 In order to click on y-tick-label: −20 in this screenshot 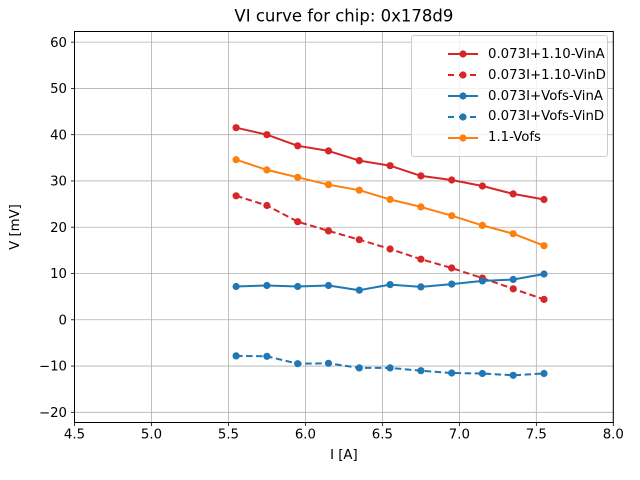, I will do `click(53, 413)`.